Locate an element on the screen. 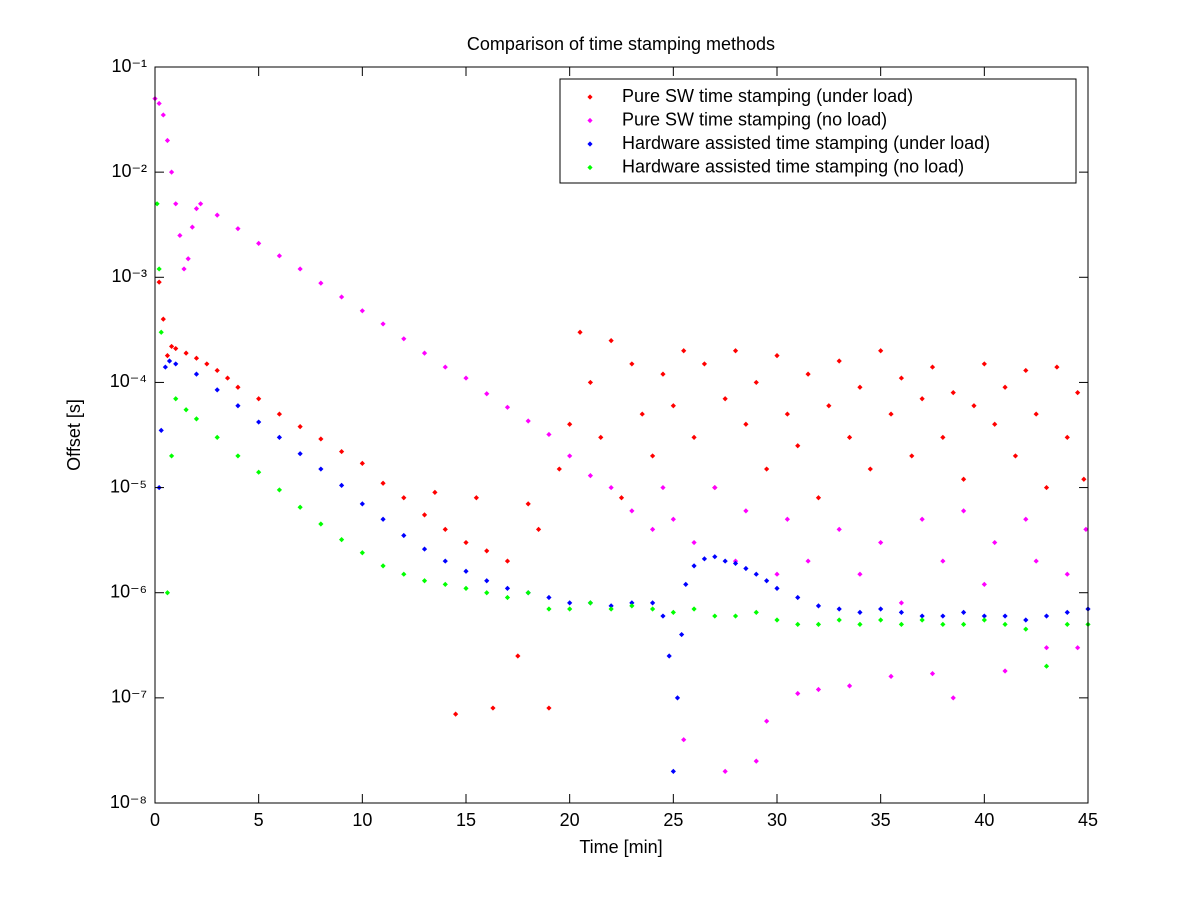 This screenshot has width=1201, height=905. x-tick-label: 35 is located at coordinates (881, 820).